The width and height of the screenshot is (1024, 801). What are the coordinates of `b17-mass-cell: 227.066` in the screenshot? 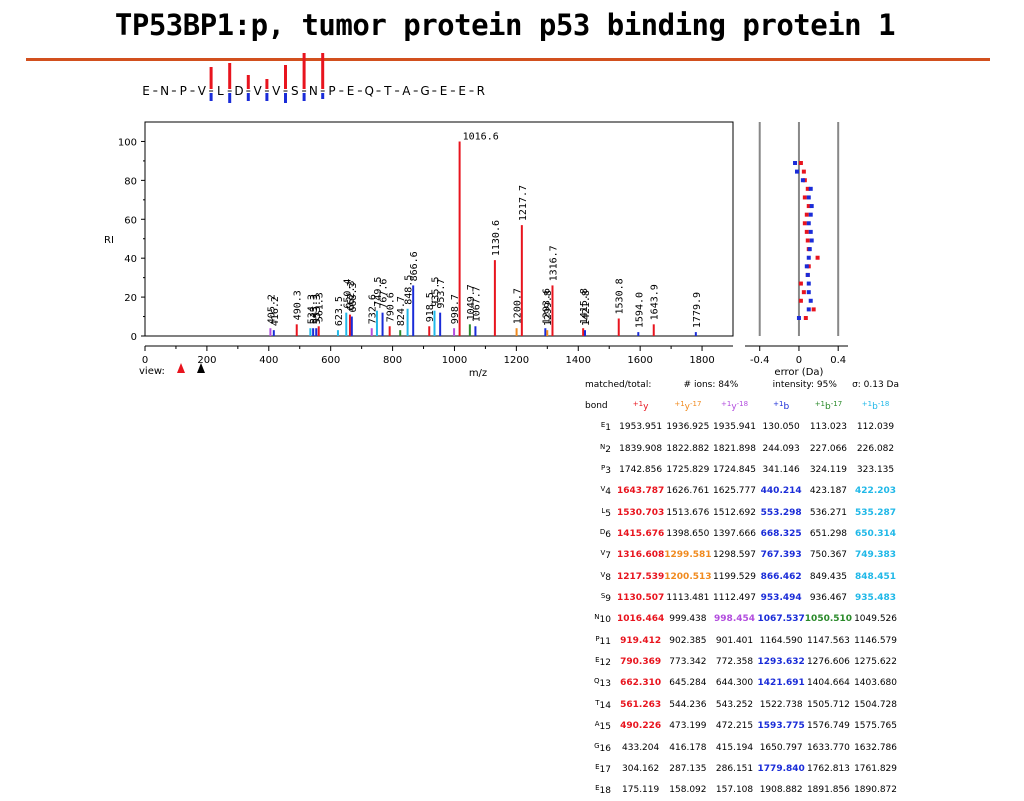 It's located at (828, 448).